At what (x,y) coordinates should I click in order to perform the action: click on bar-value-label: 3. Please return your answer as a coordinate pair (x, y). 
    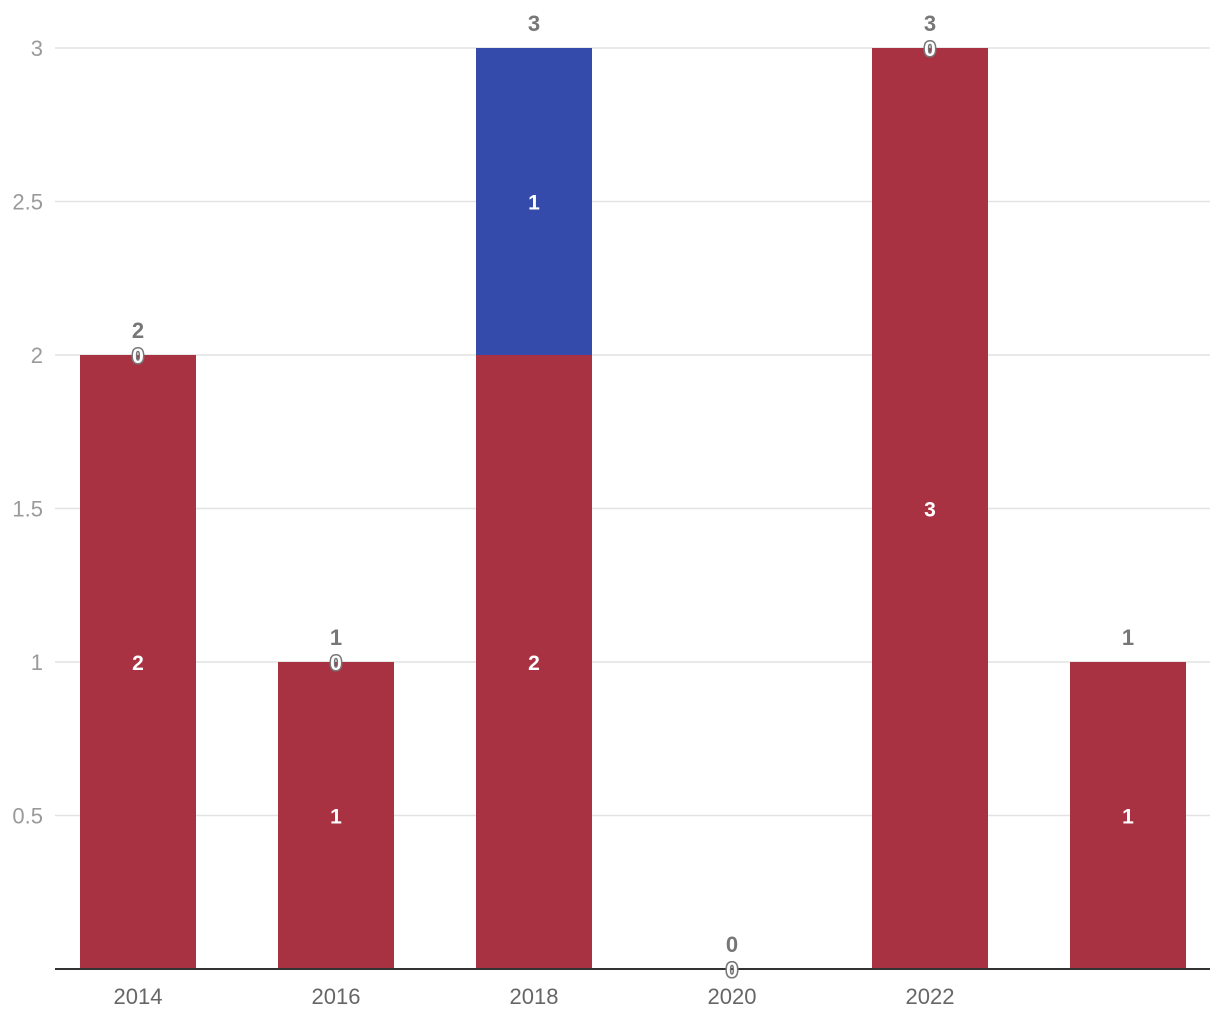
    Looking at the image, I should click on (930, 510).